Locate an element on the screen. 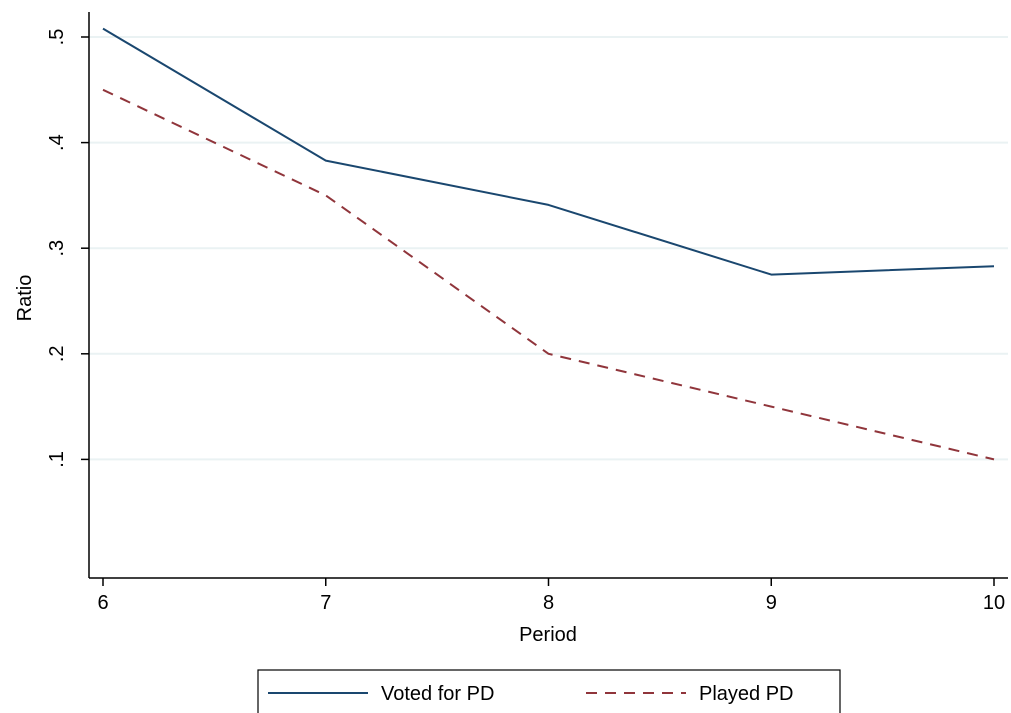 The image size is (1011, 713). y-axis-label: Ratio is located at coordinates (25, 298).